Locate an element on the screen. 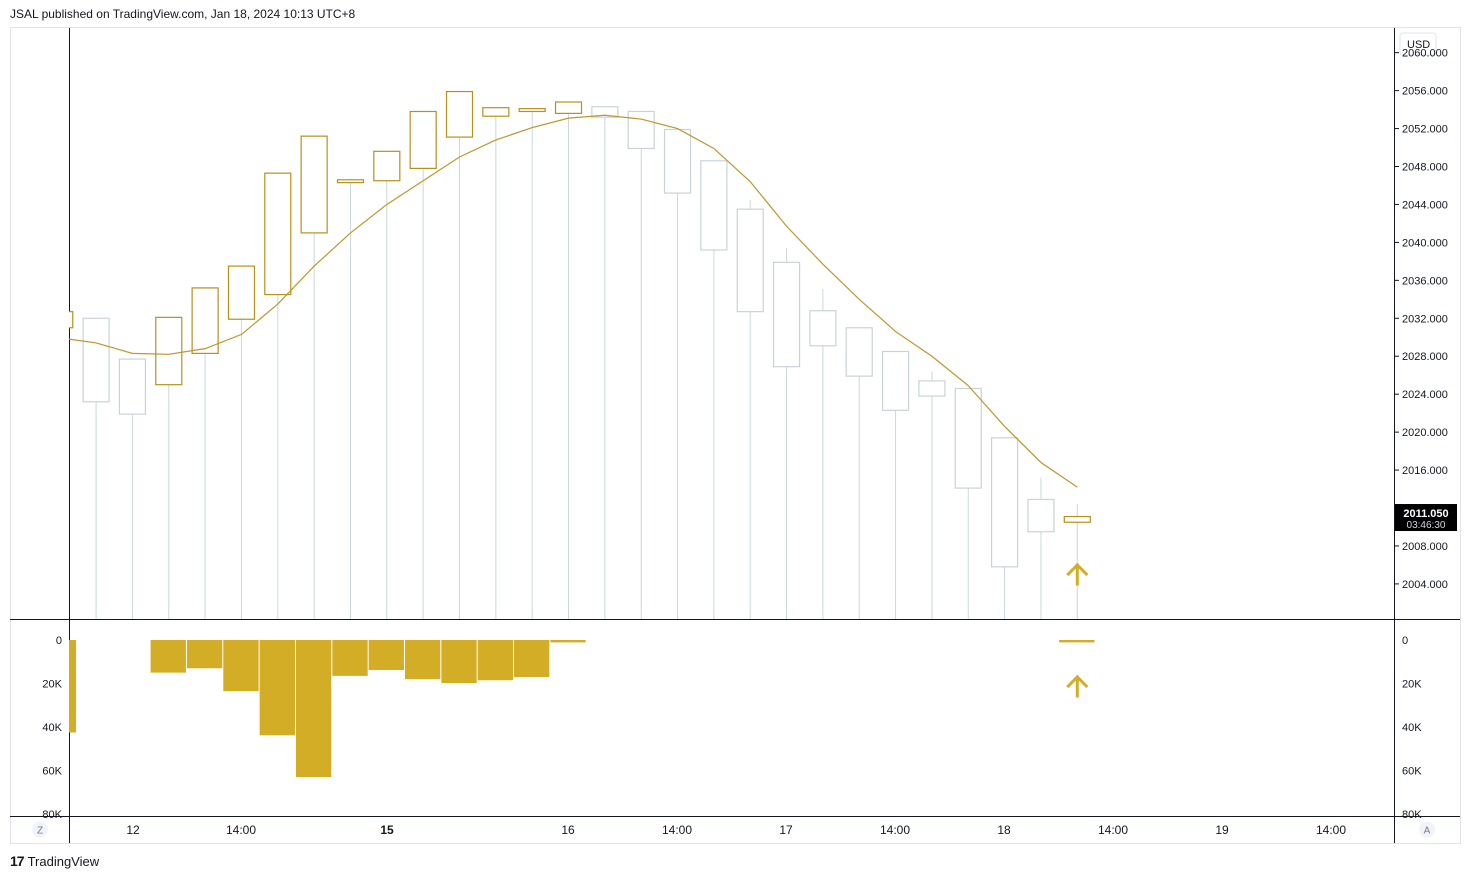 Image resolution: width=1470 pixels, height=879 pixels. time-axis: 12 14:00 15 16 14:00 17 14:00 18 14:00 19 14:00 is located at coordinates (736, 830).